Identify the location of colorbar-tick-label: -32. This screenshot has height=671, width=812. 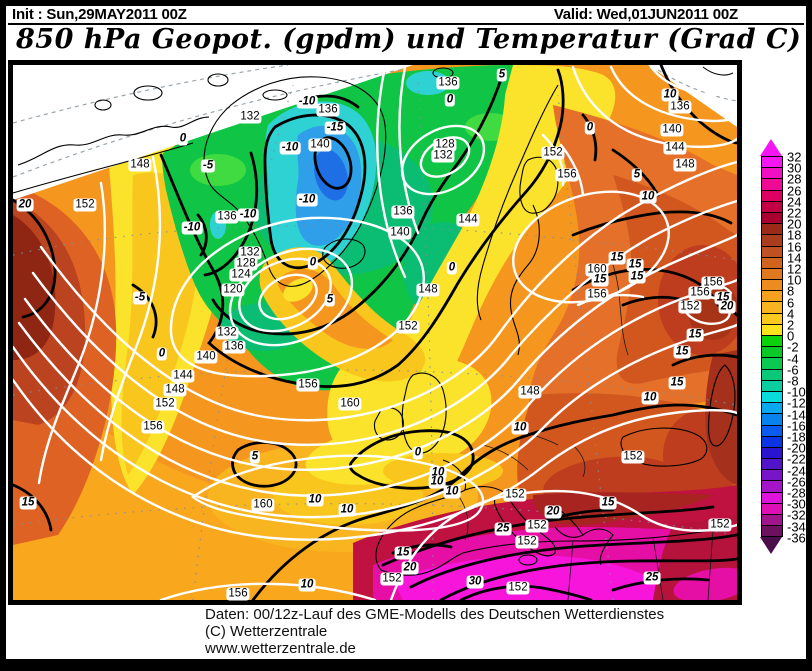
(796, 515).